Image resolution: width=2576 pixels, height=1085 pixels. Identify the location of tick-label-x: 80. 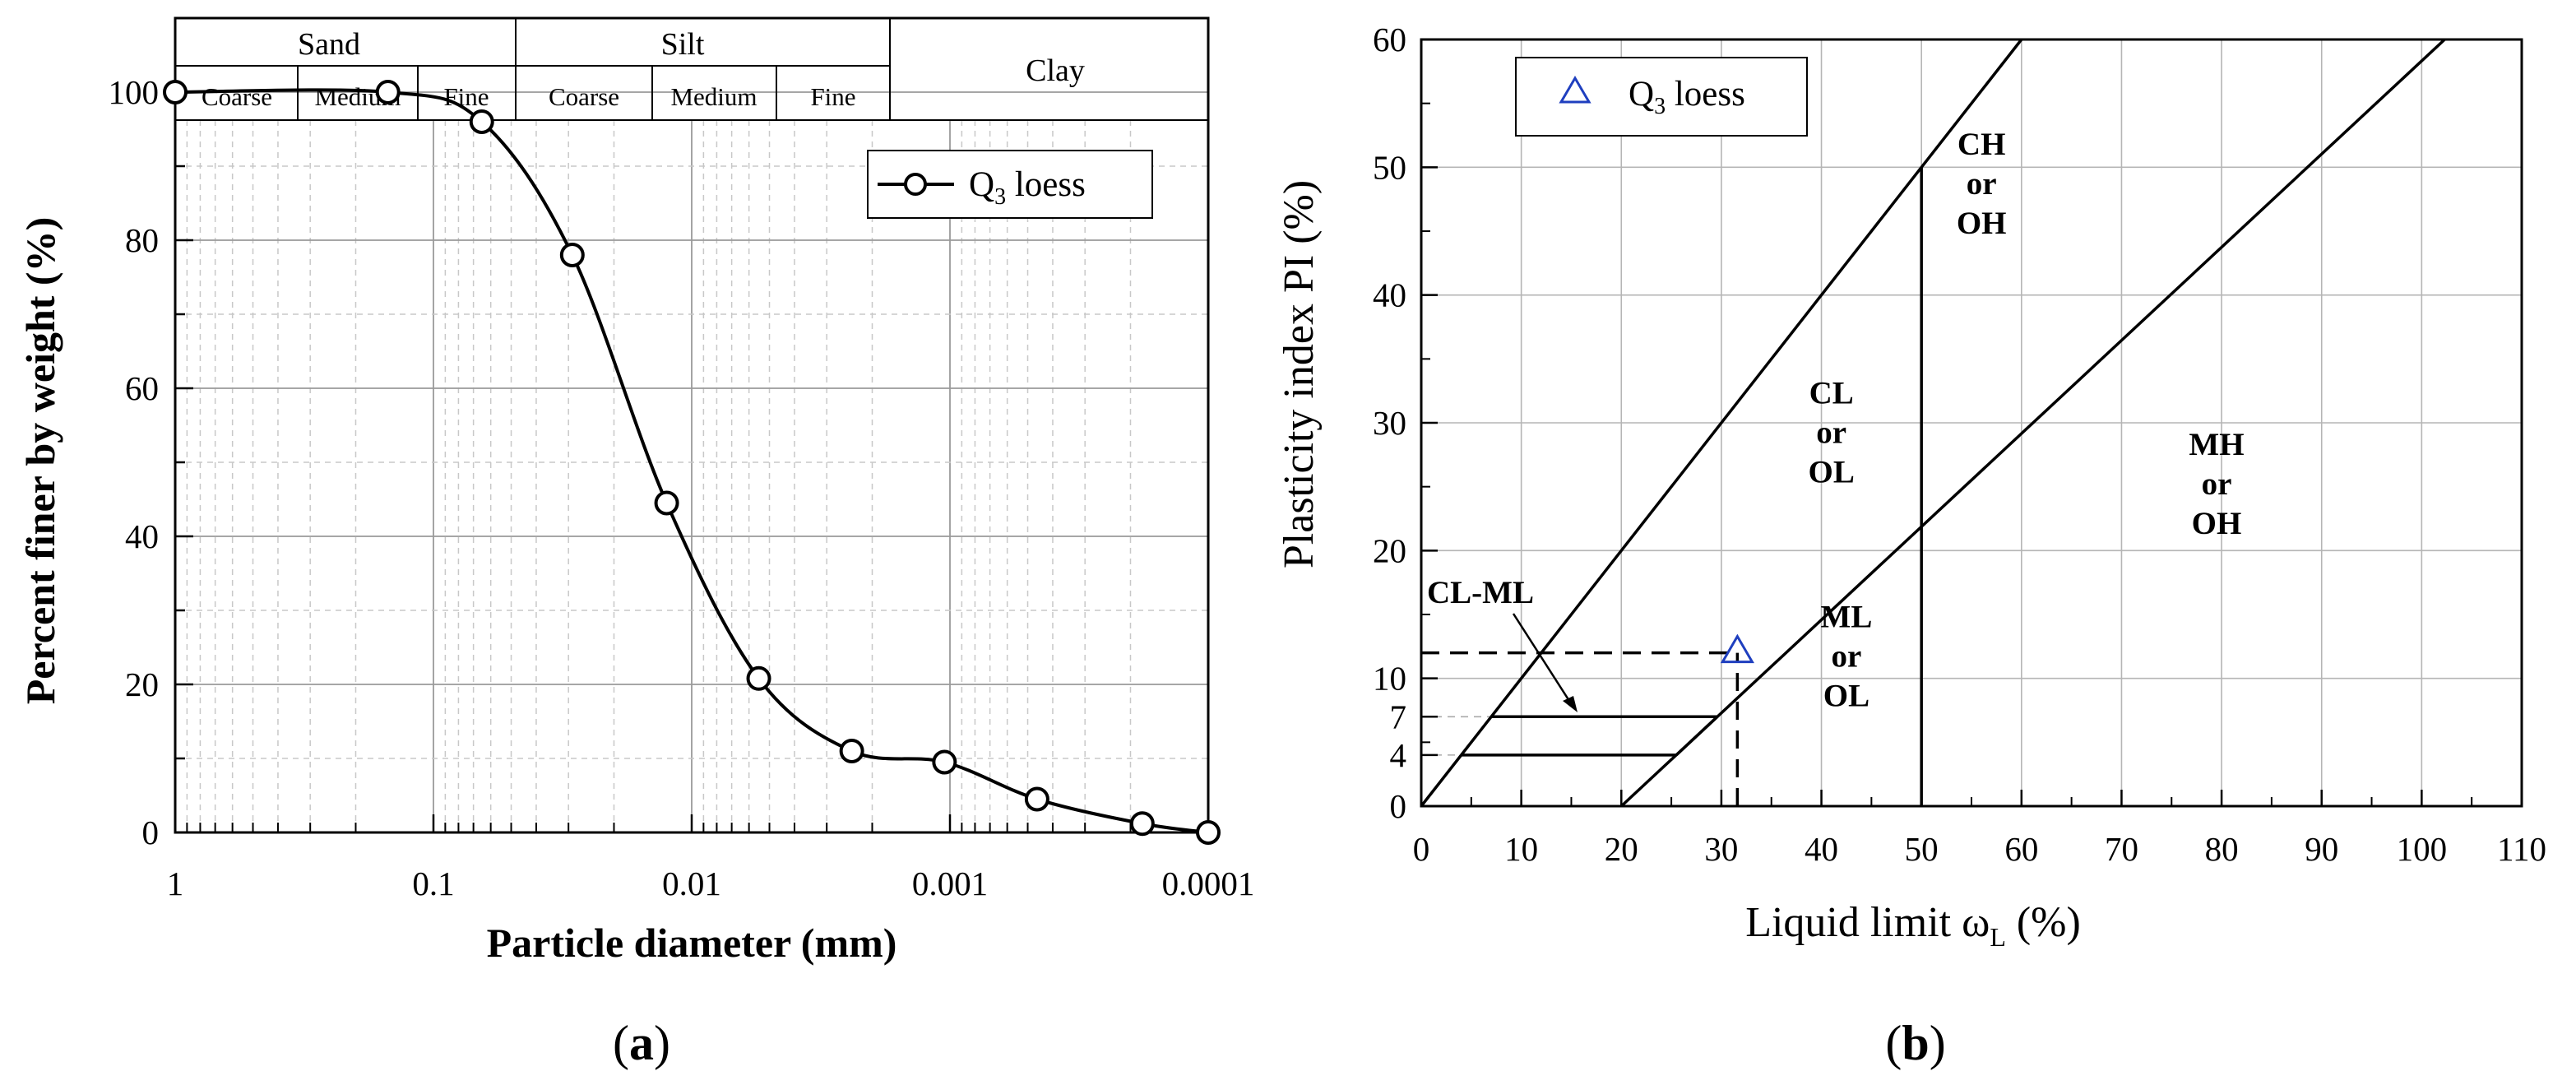
(2222, 849).